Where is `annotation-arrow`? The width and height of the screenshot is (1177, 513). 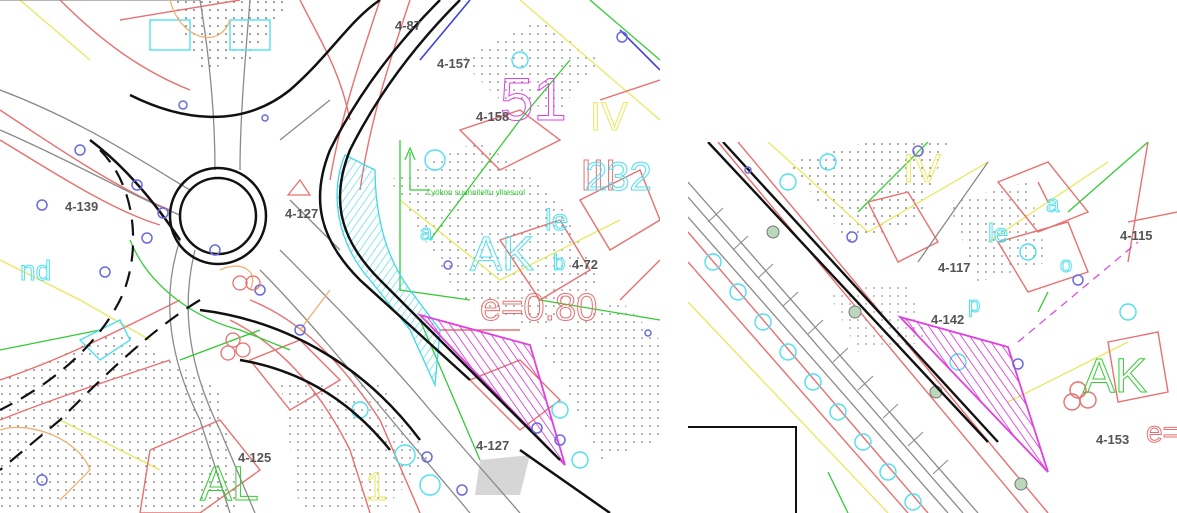 annotation-arrow is located at coordinates (417, 168).